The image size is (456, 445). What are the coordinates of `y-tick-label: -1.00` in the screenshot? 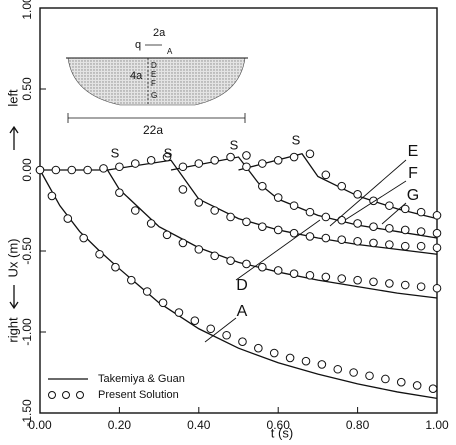 It's located at (27, 332).